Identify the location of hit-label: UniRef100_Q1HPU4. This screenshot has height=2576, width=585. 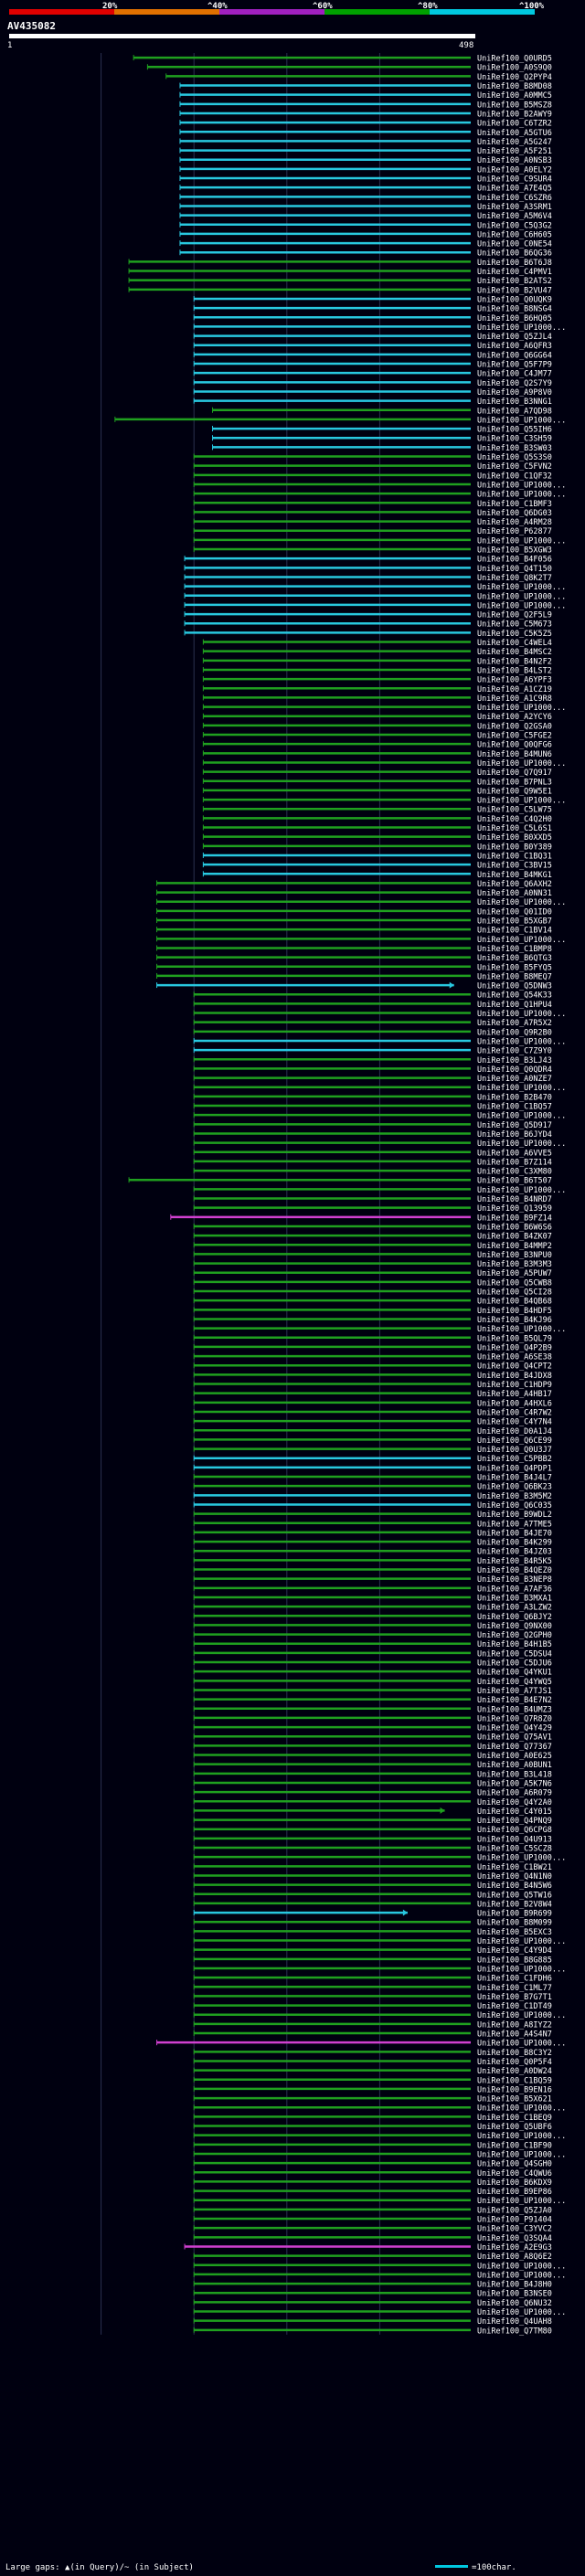
(514, 1005).